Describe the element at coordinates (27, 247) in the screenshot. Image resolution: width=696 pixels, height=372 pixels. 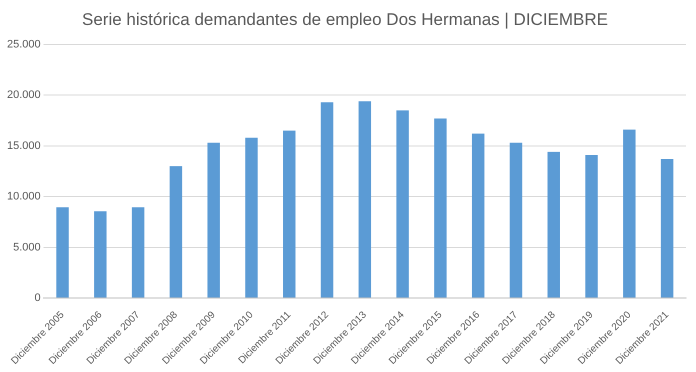
I see `y-tick-label: 5.000` at that location.